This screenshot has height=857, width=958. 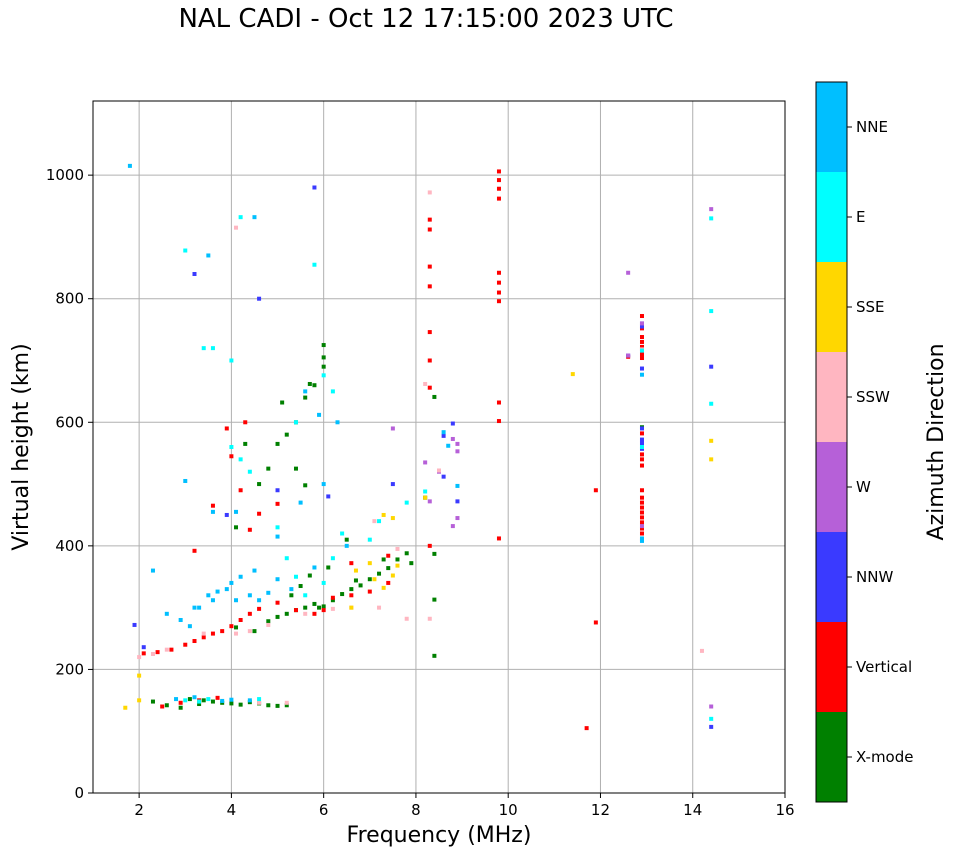 What do you see at coordinates (936, 441) in the screenshot?
I see `colorbar-label: Azimuth Direction` at bounding box center [936, 441].